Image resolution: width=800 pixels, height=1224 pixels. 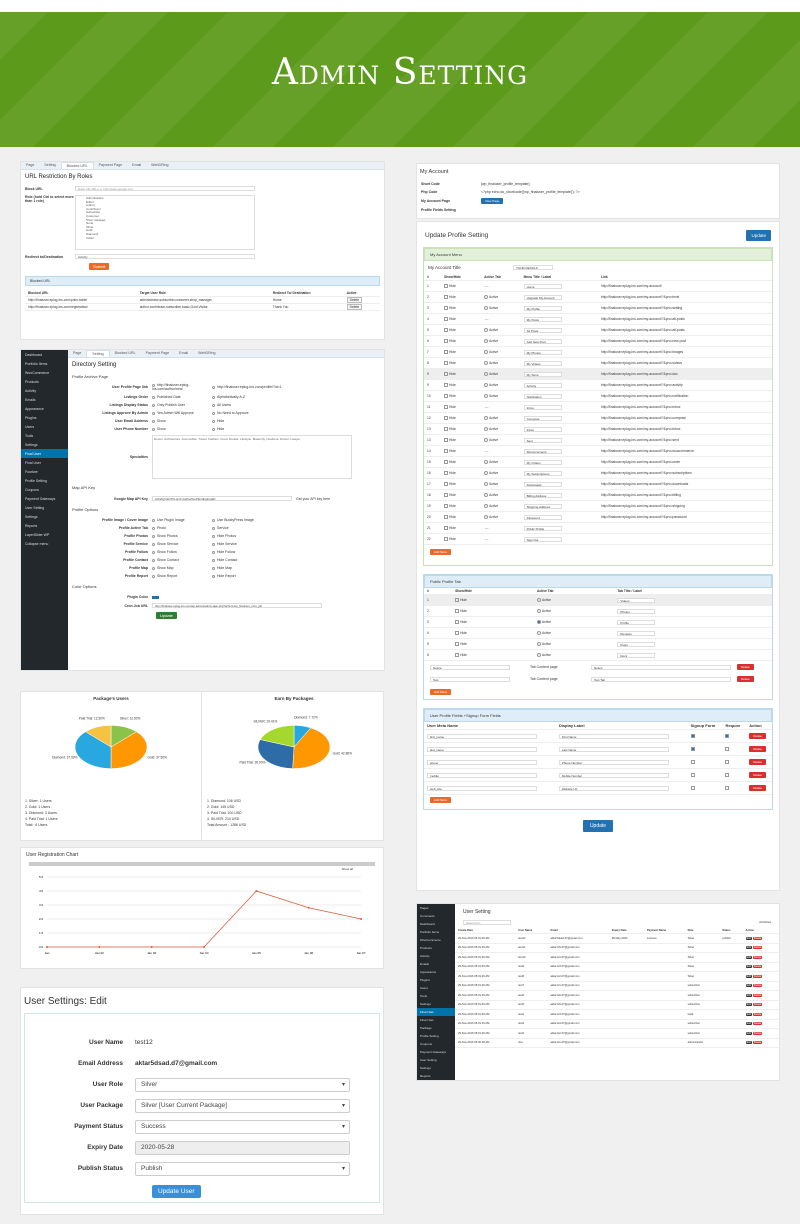 What do you see at coordinates (242, 1084) in the screenshot?
I see `field-select: Silver` at bounding box center [242, 1084].